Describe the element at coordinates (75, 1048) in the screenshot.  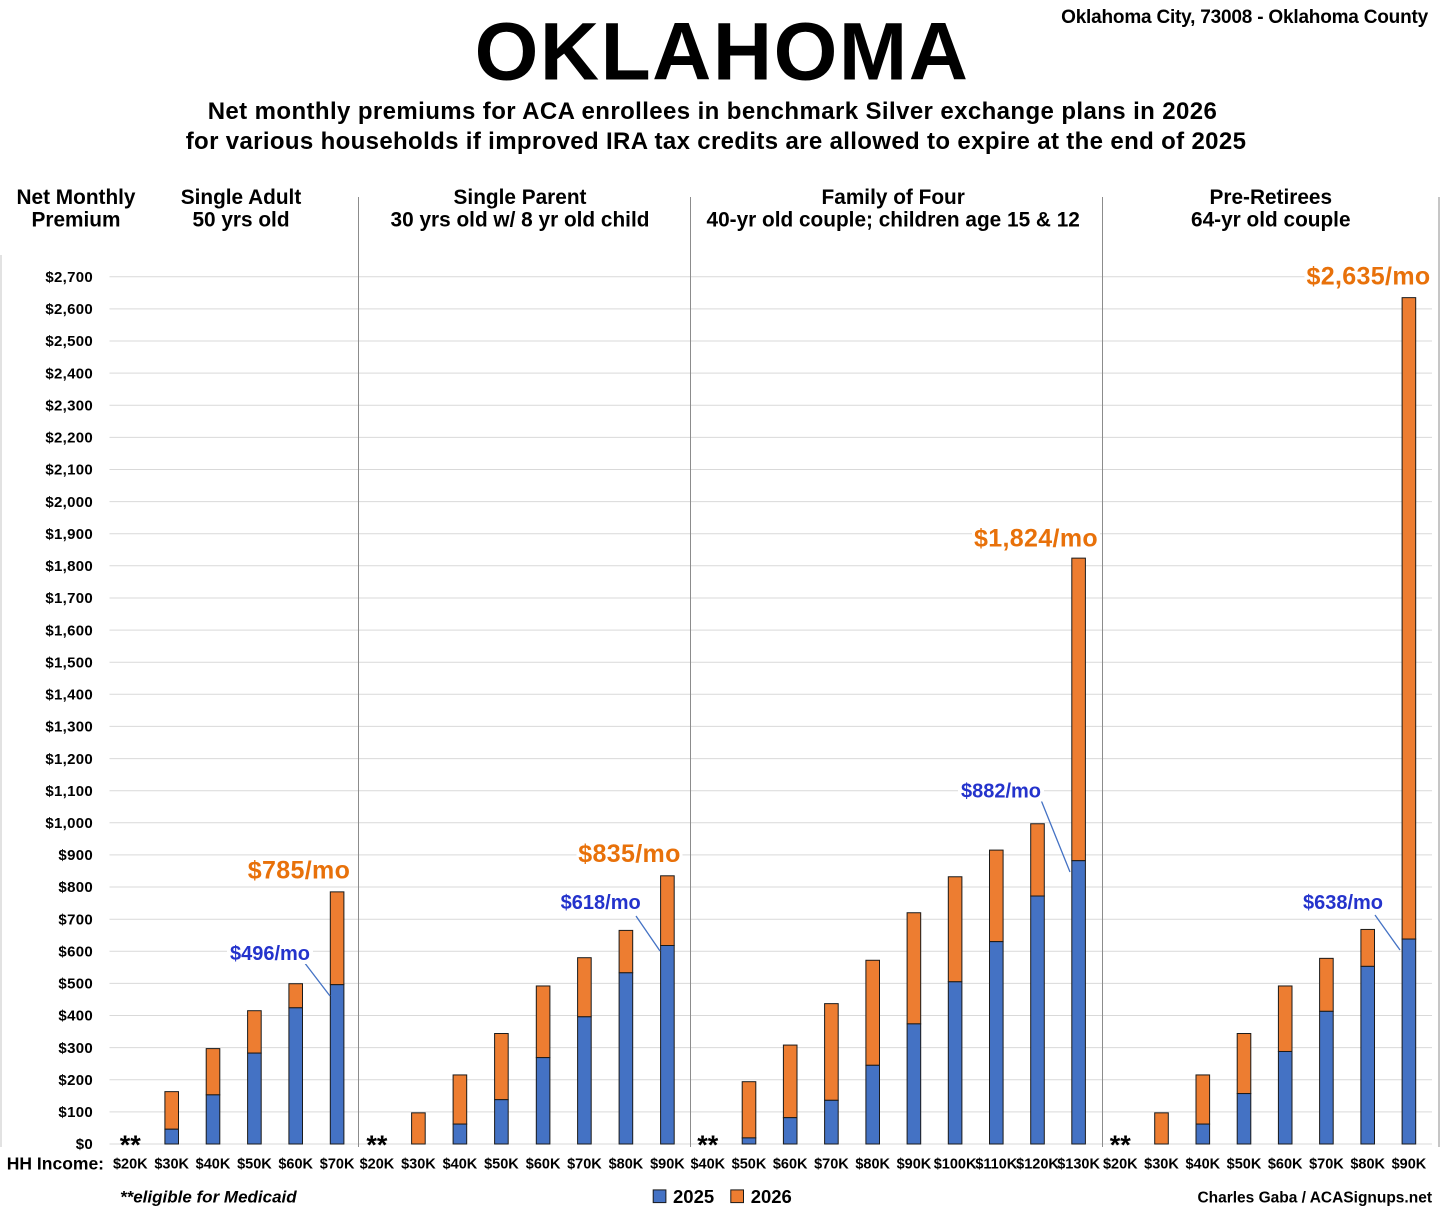
I see `svg-text: $300` at that location.